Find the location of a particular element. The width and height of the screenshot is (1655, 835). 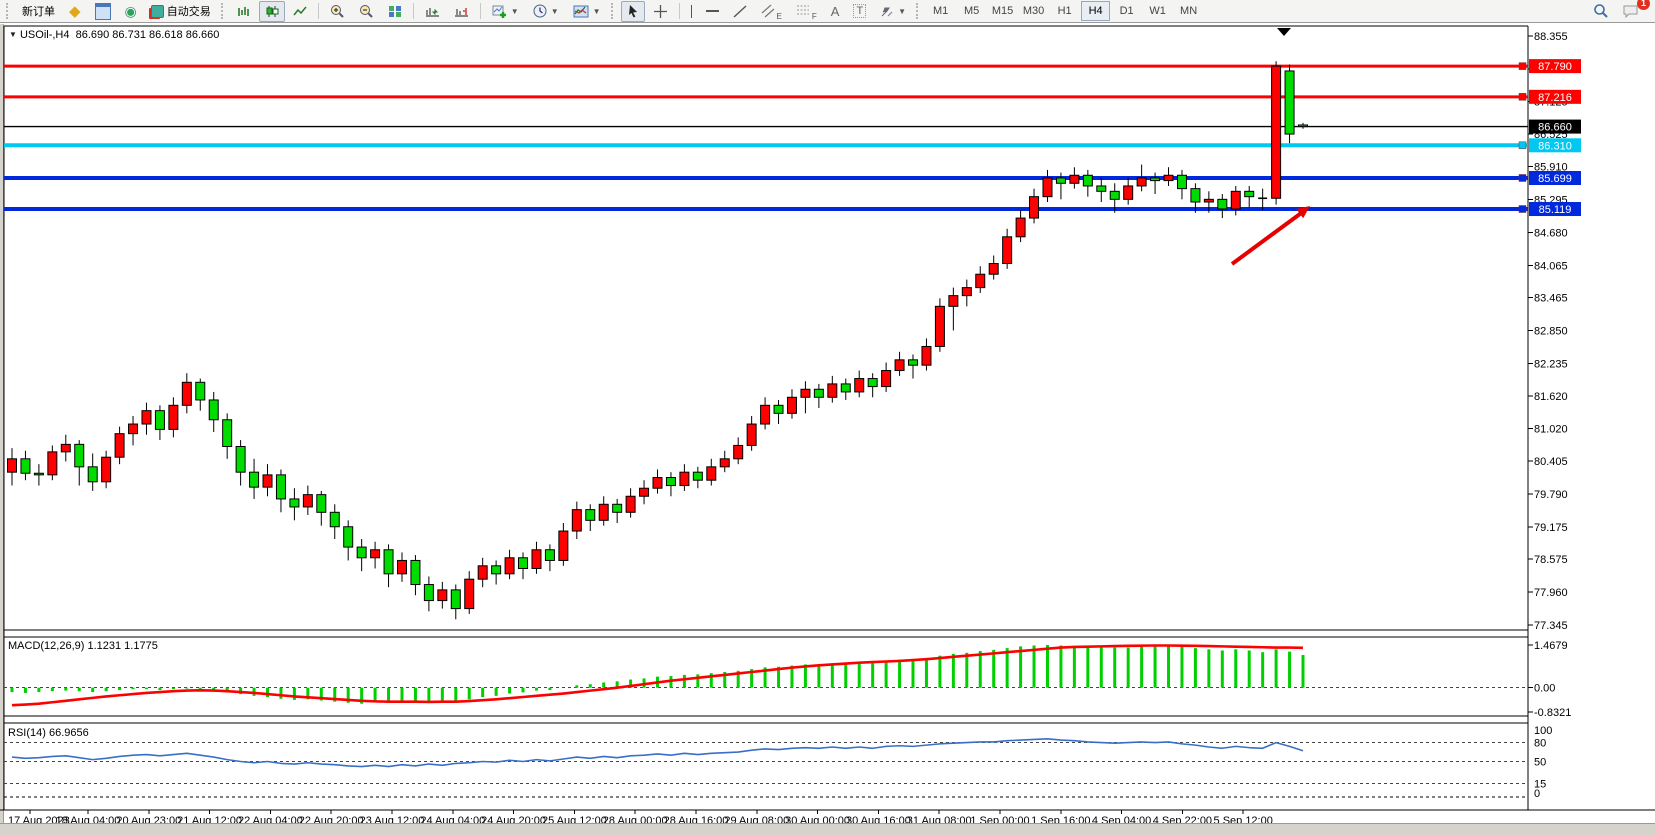

horizontal-line-tool-button is located at coordinates (712, 11).